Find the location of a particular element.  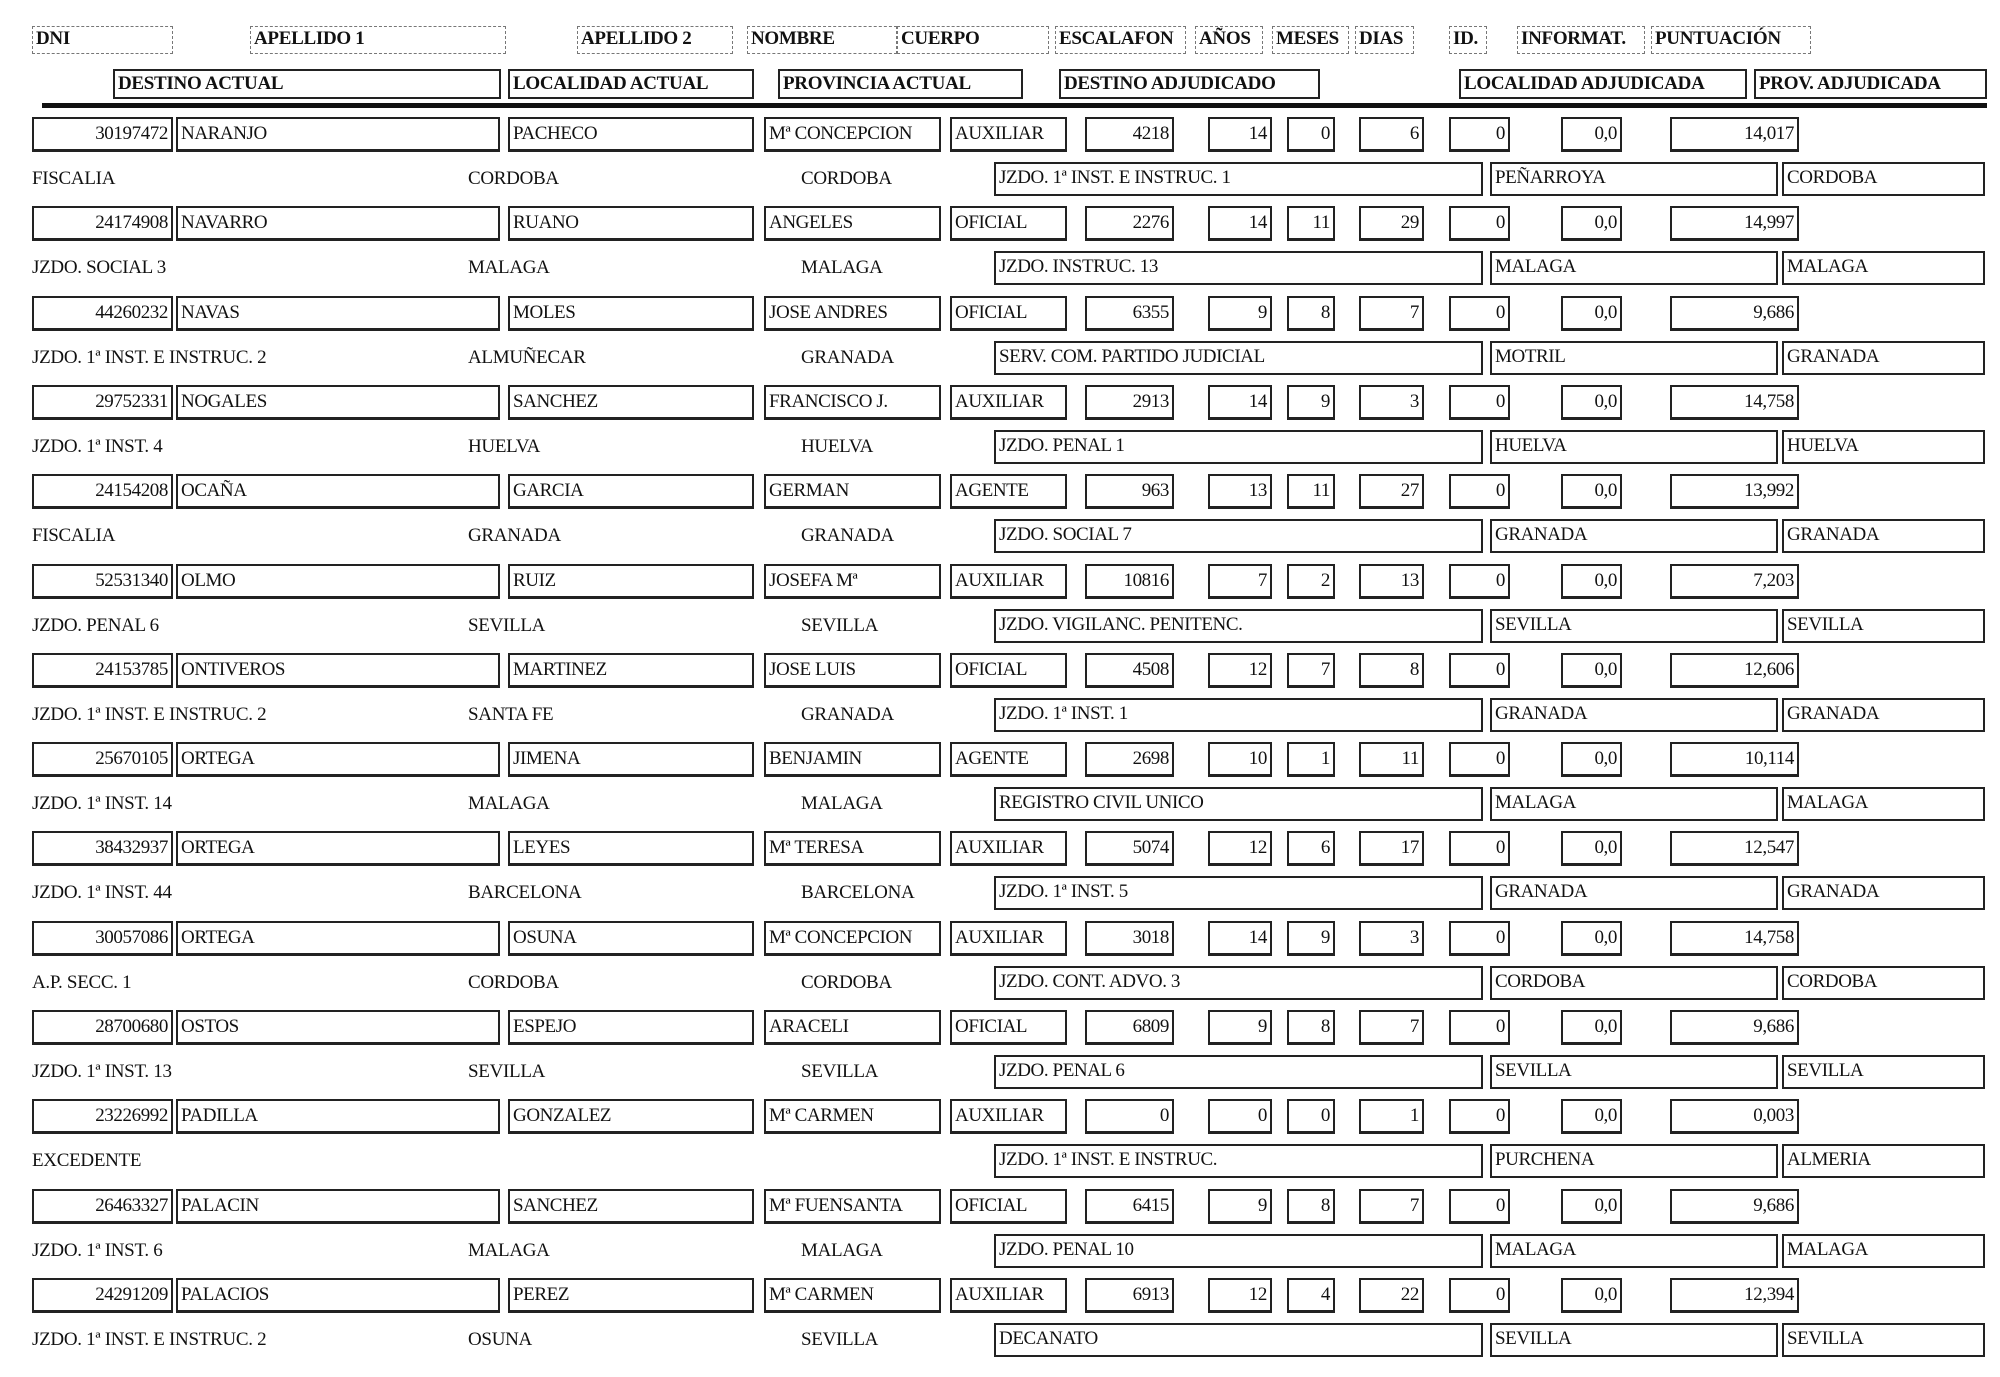

field-destino-actual: FISCALIA is located at coordinates (74, 536).